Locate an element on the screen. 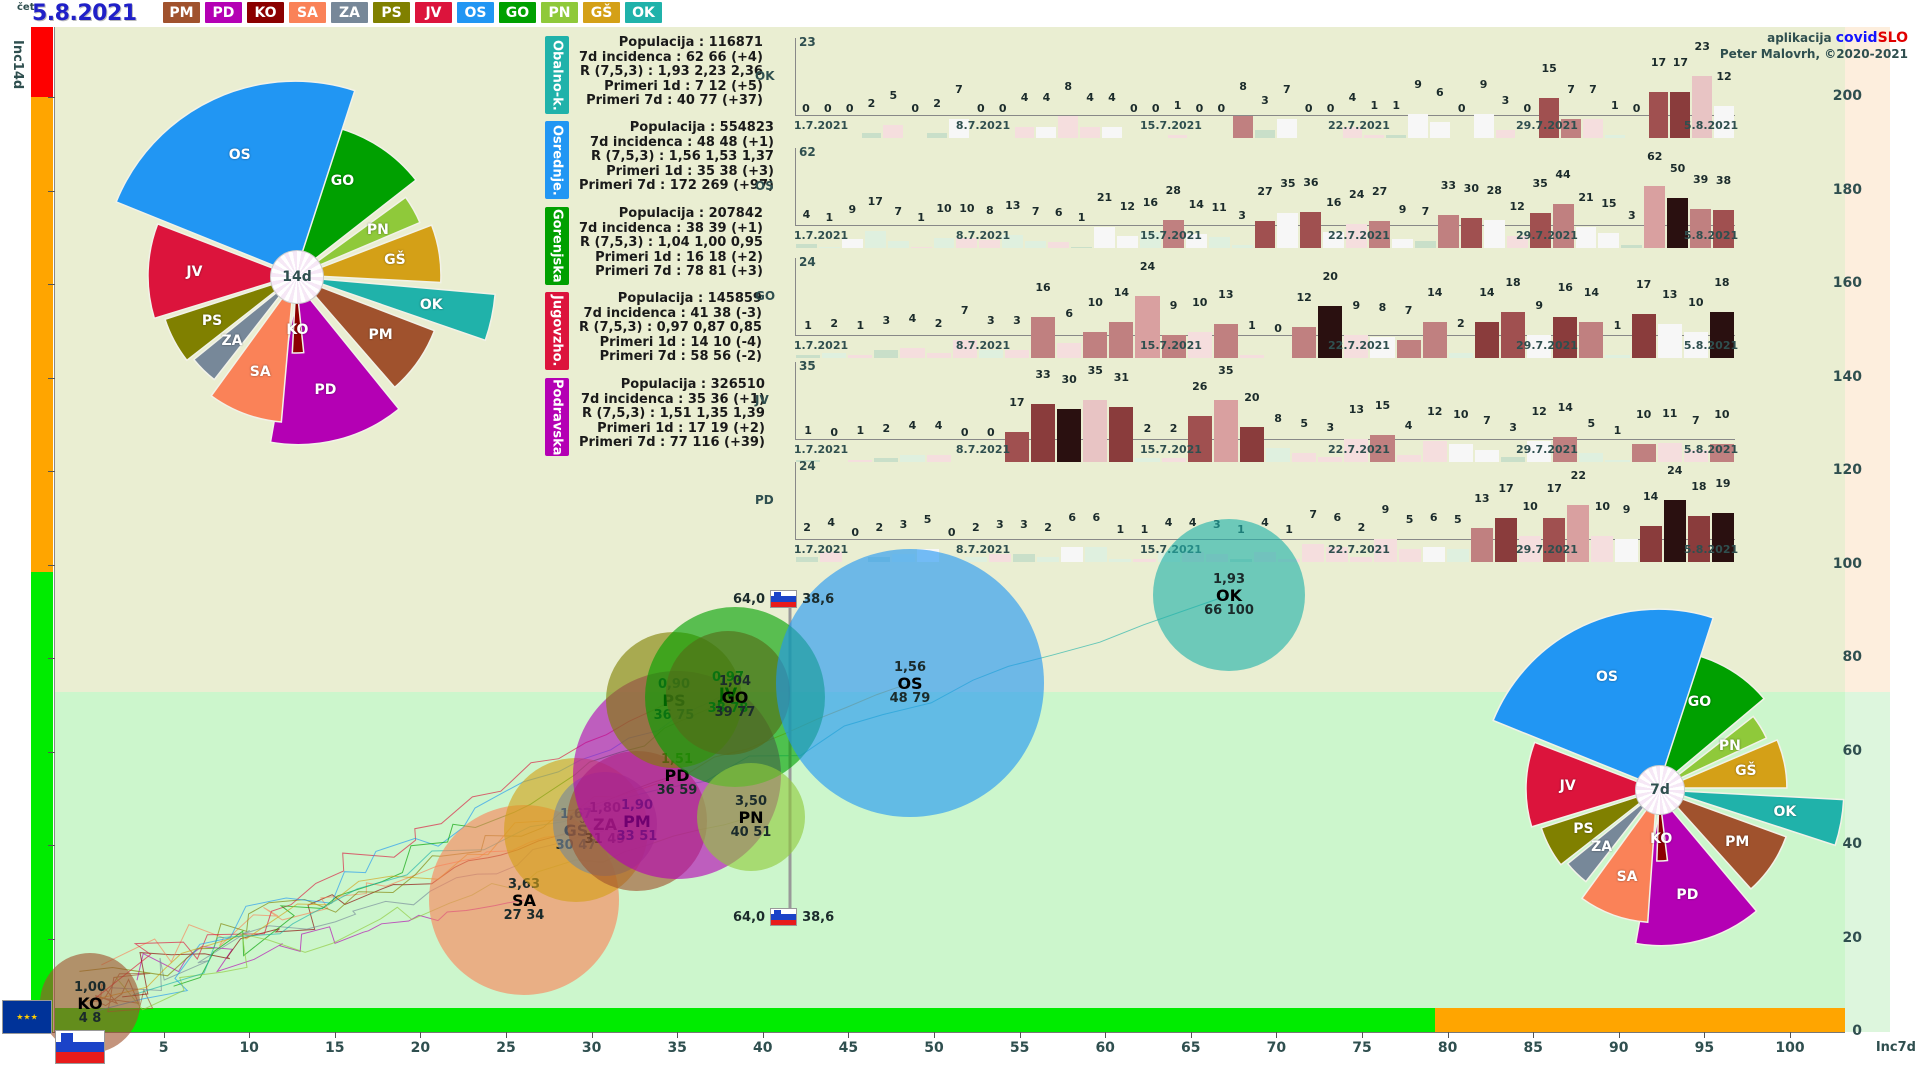 The image size is (1920, 1080). mini-chart-bar-value: 13 is located at coordinates (1356, 409).